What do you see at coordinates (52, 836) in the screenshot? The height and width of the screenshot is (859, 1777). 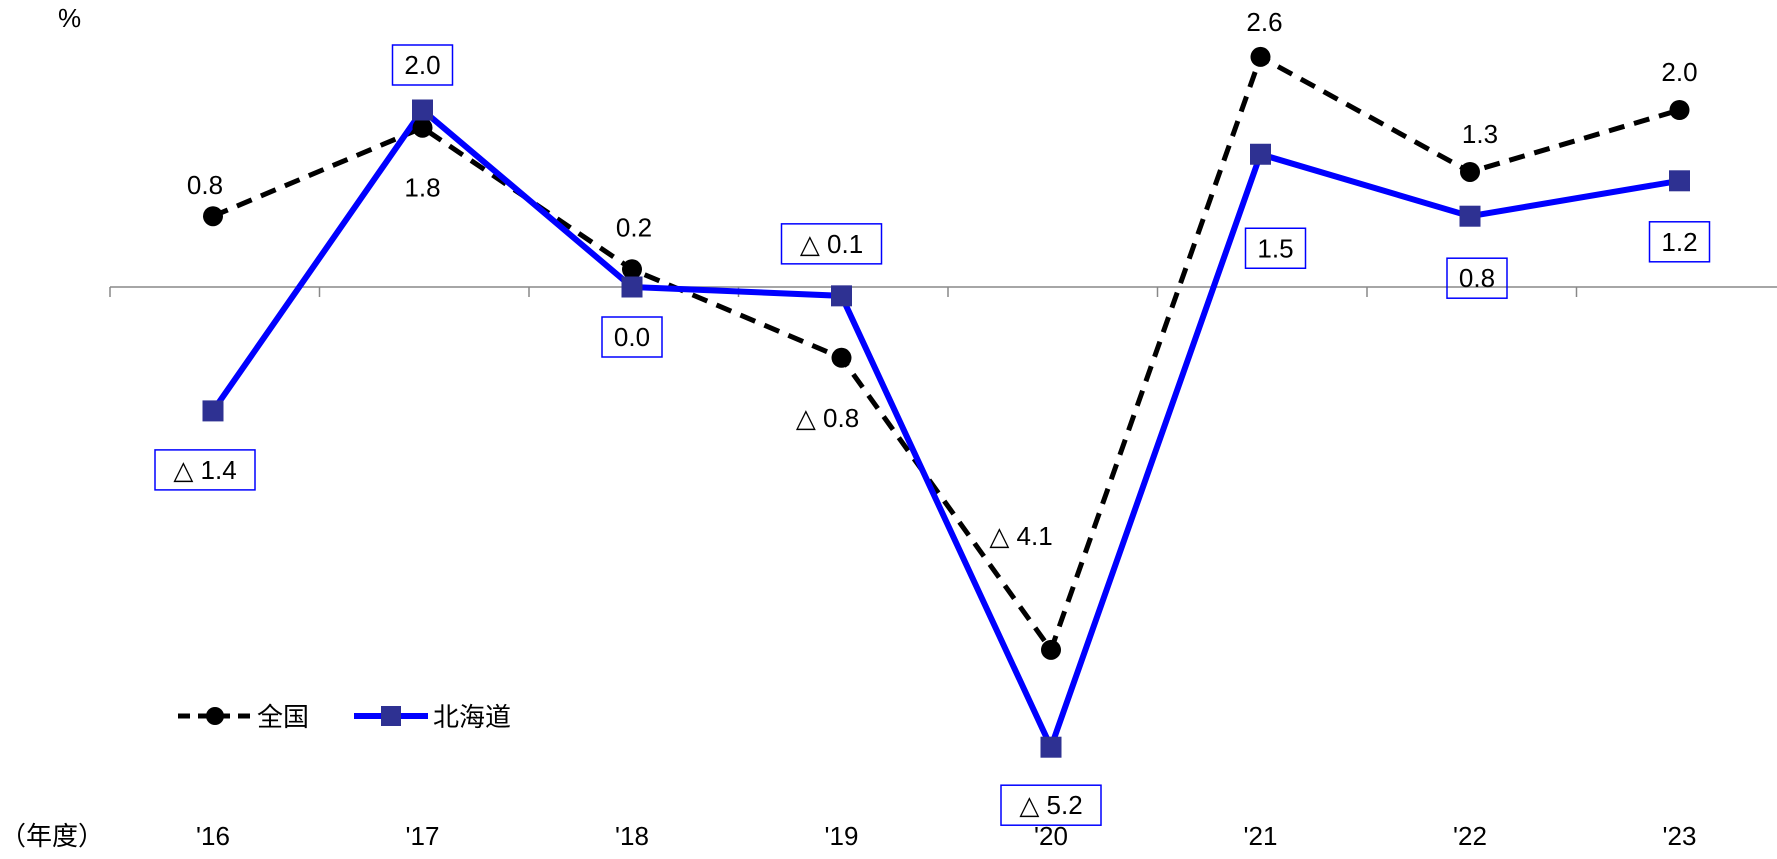 I see `x-axis-unit-label: （年度）` at bounding box center [52, 836].